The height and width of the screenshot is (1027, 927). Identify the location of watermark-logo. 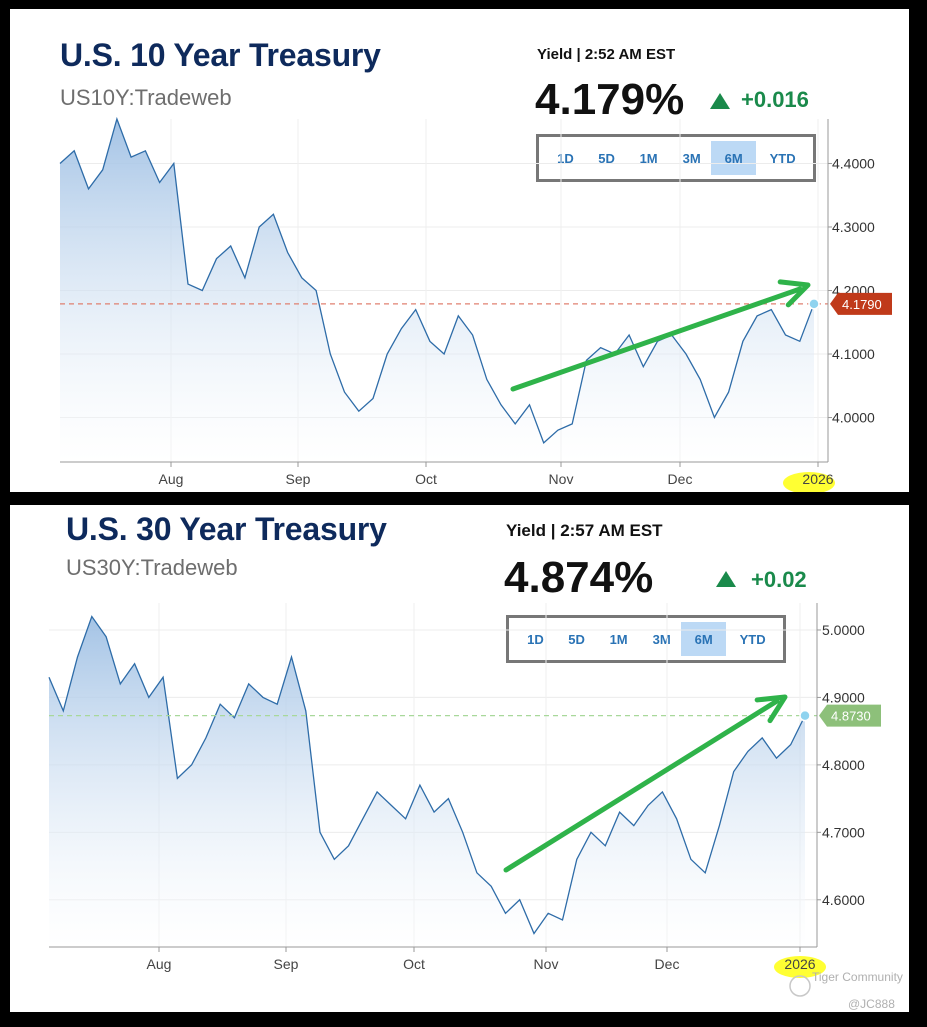
(800, 986).